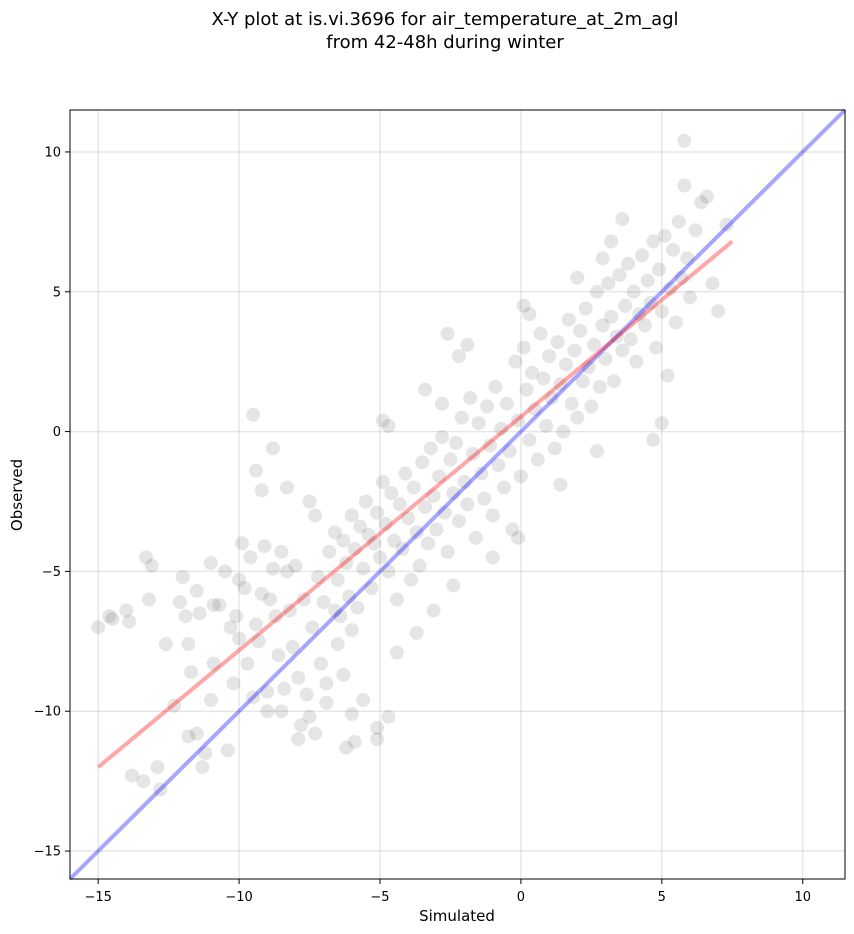  Describe the element at coordinates (97, 897) in the screenshot. I see `x-tick-label: −15` at that location.